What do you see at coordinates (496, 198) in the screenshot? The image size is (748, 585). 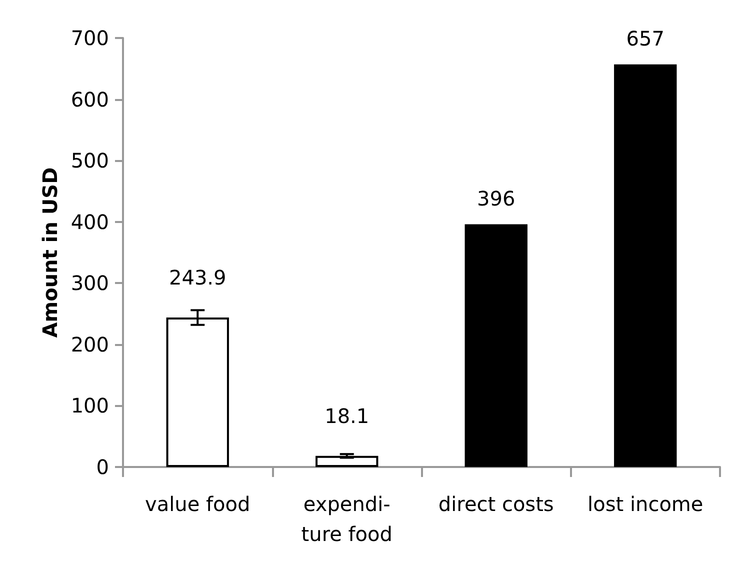 I see `data-label: 396` at bounding box center [496, 198].